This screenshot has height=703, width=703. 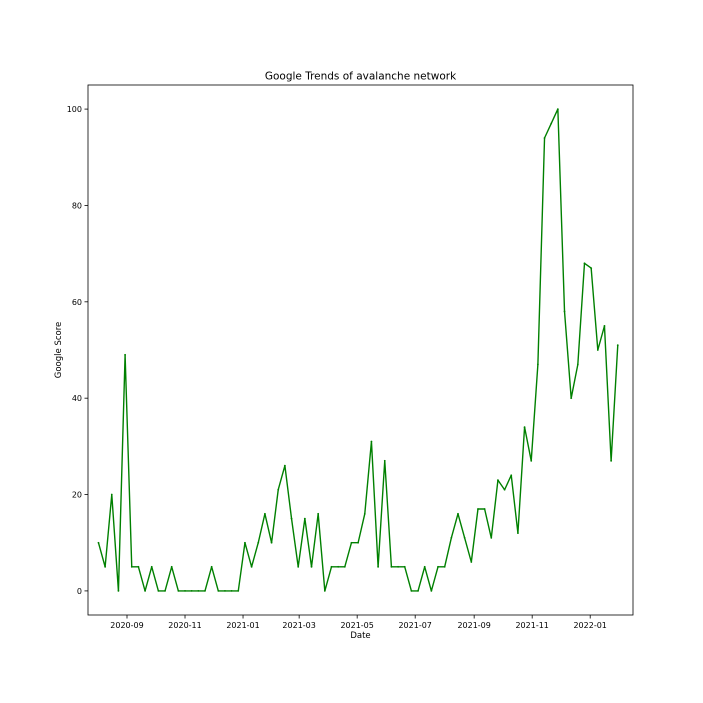 I want to click on y-tick-label: 60, so click(x=77, y=302).